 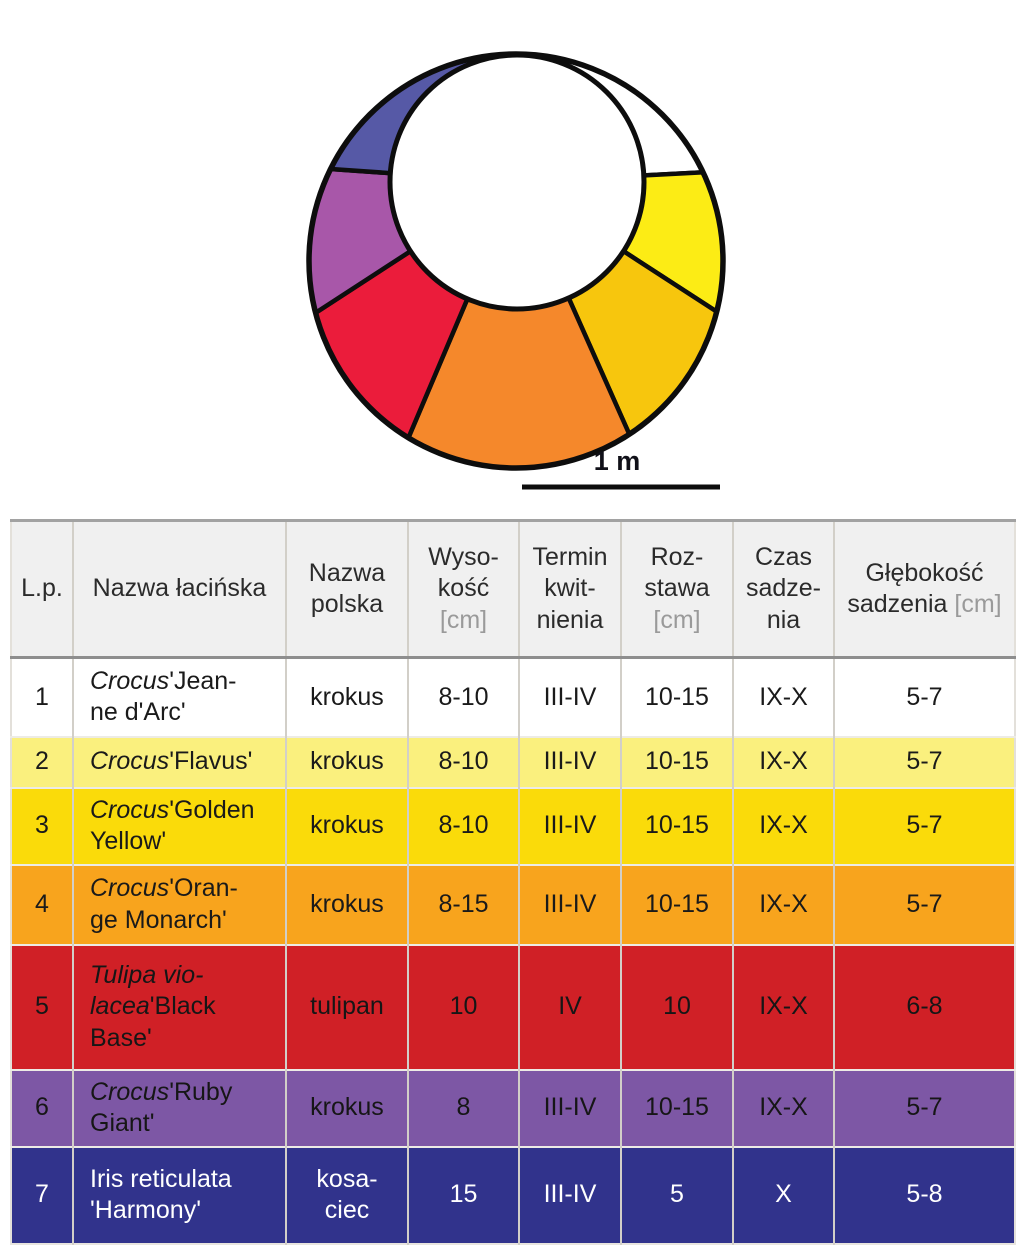 I want to click on cell-planting-depth: 6-8, so click(x=924, y=1006).